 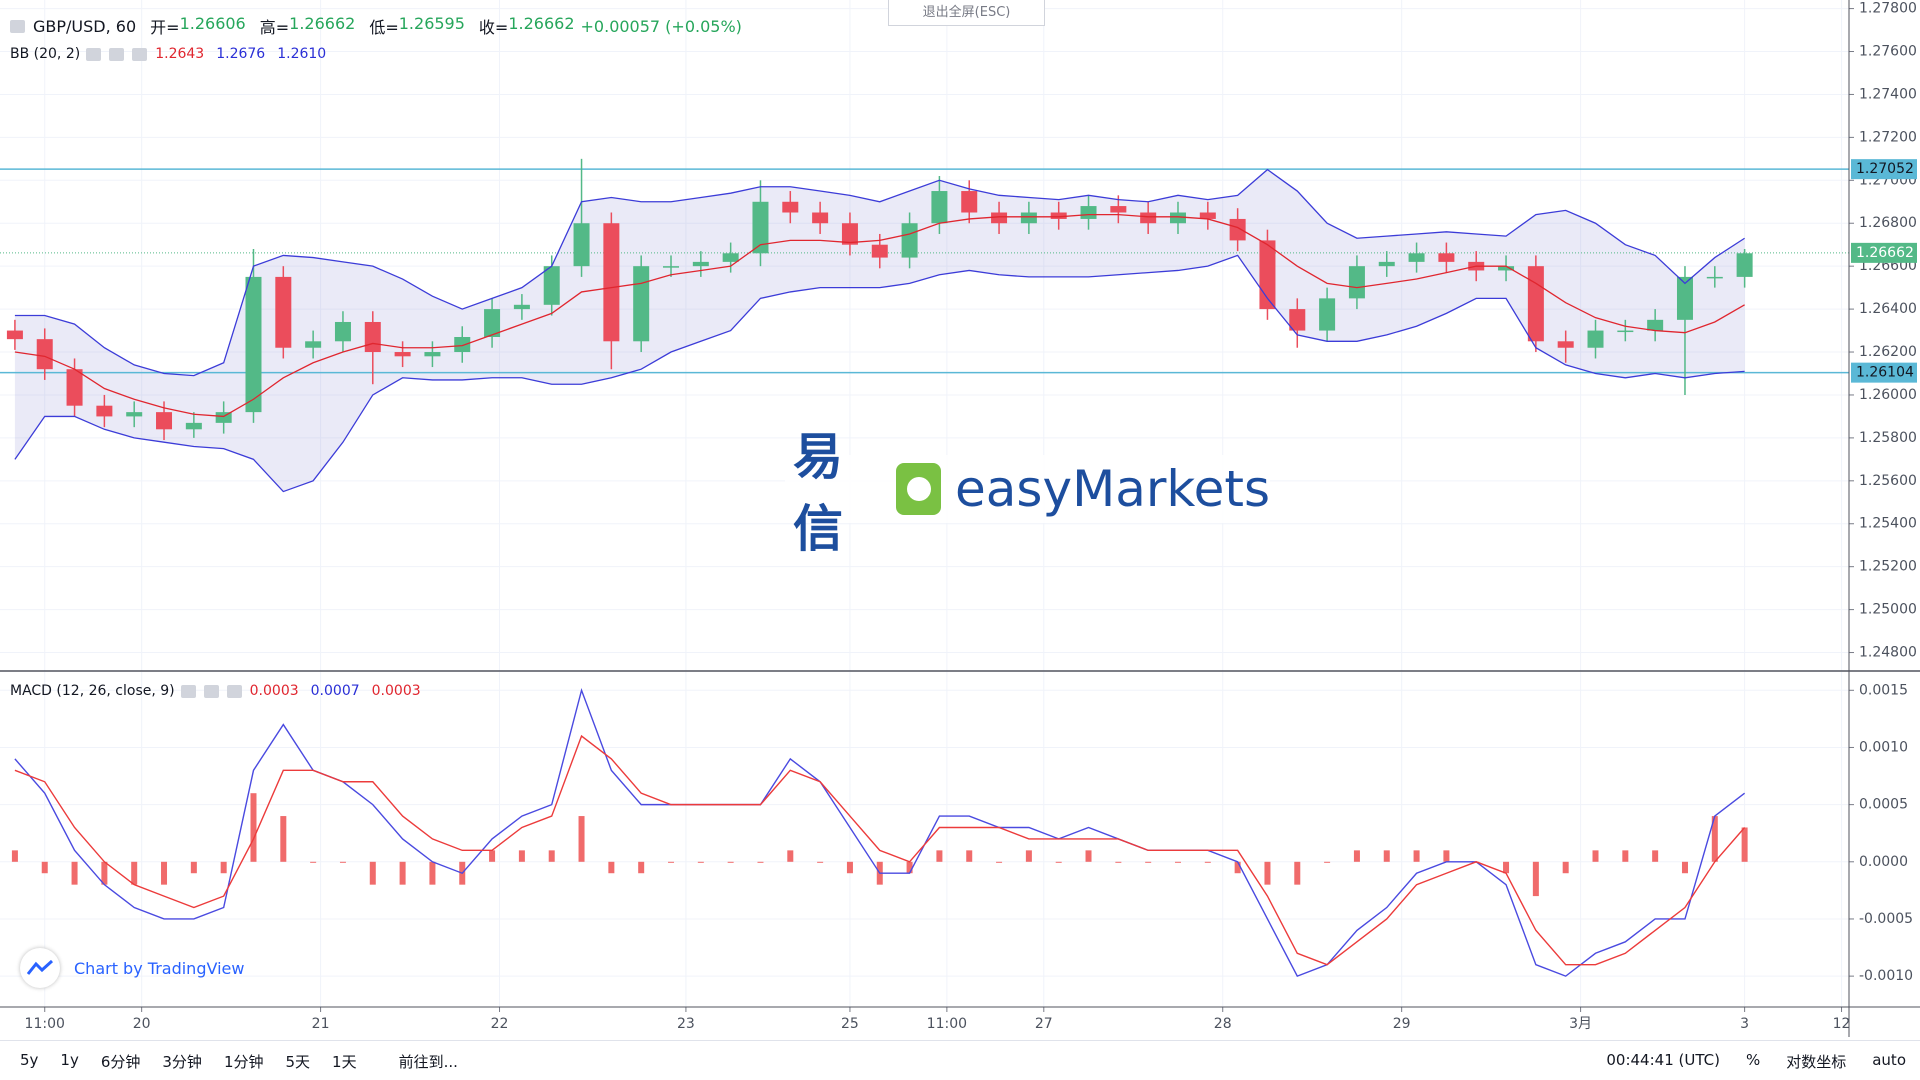 I want to click on last-price-label-bg, so click(x=1884, y=252).